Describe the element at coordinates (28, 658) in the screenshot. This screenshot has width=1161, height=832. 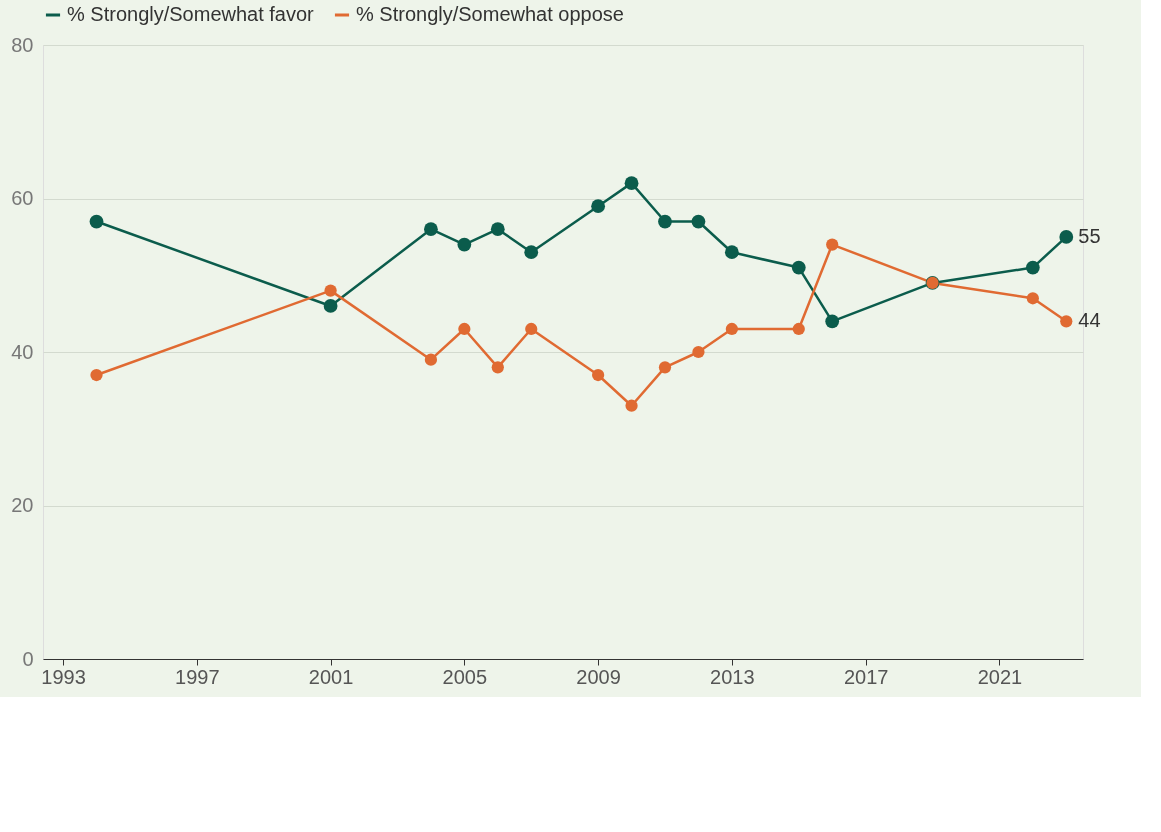
I see `y-tick-label: 0` at that location.